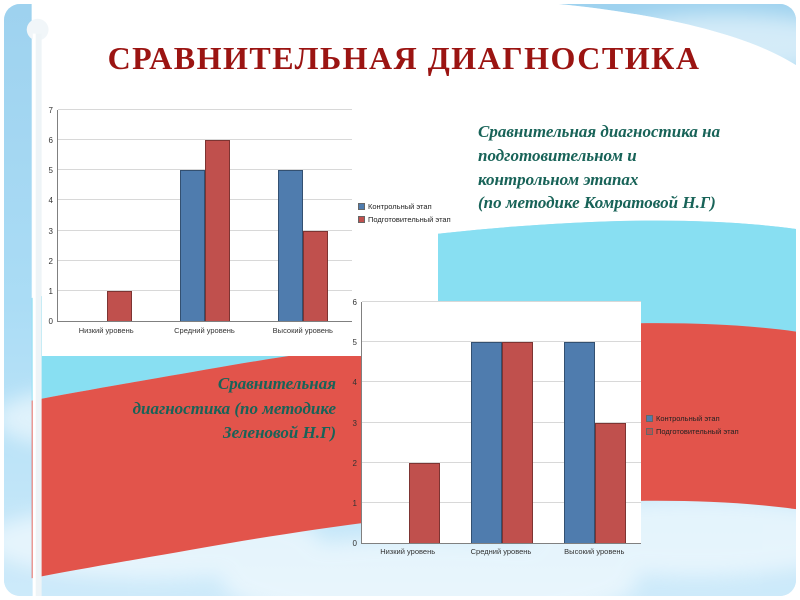  I want to click on y-tick-label: 7, so click(50, 110).